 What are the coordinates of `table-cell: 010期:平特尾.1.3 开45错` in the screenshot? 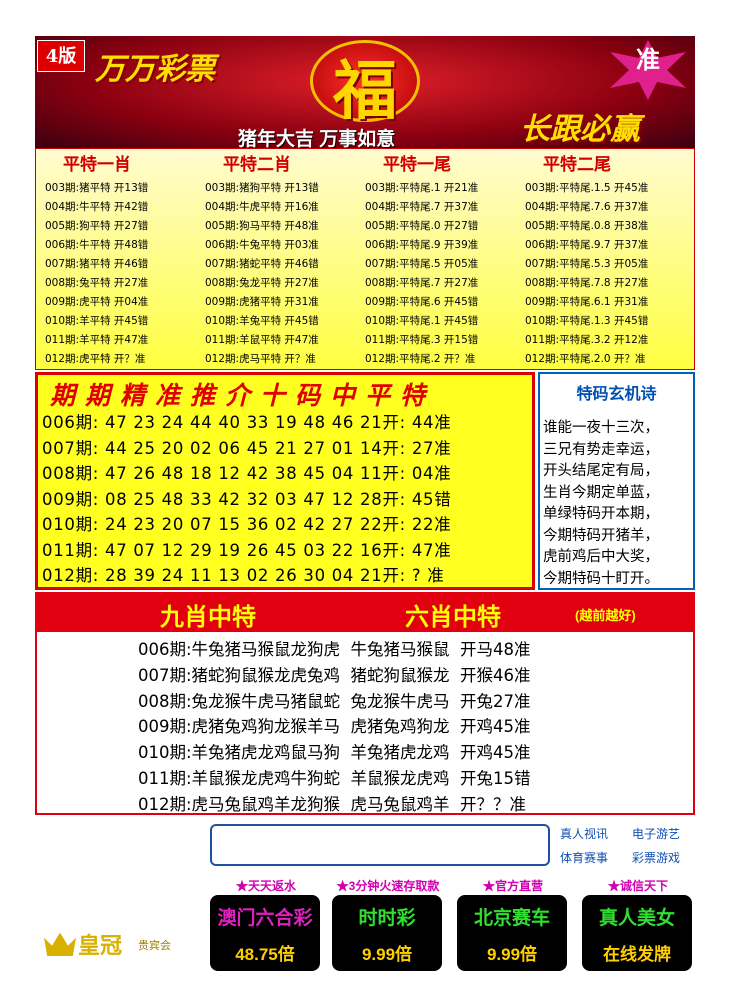 It's located at (587, 321).